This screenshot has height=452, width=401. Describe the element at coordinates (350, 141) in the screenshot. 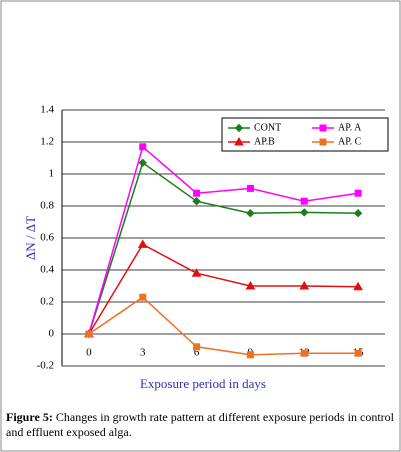

I see `legend-label: AP. C` at that location.